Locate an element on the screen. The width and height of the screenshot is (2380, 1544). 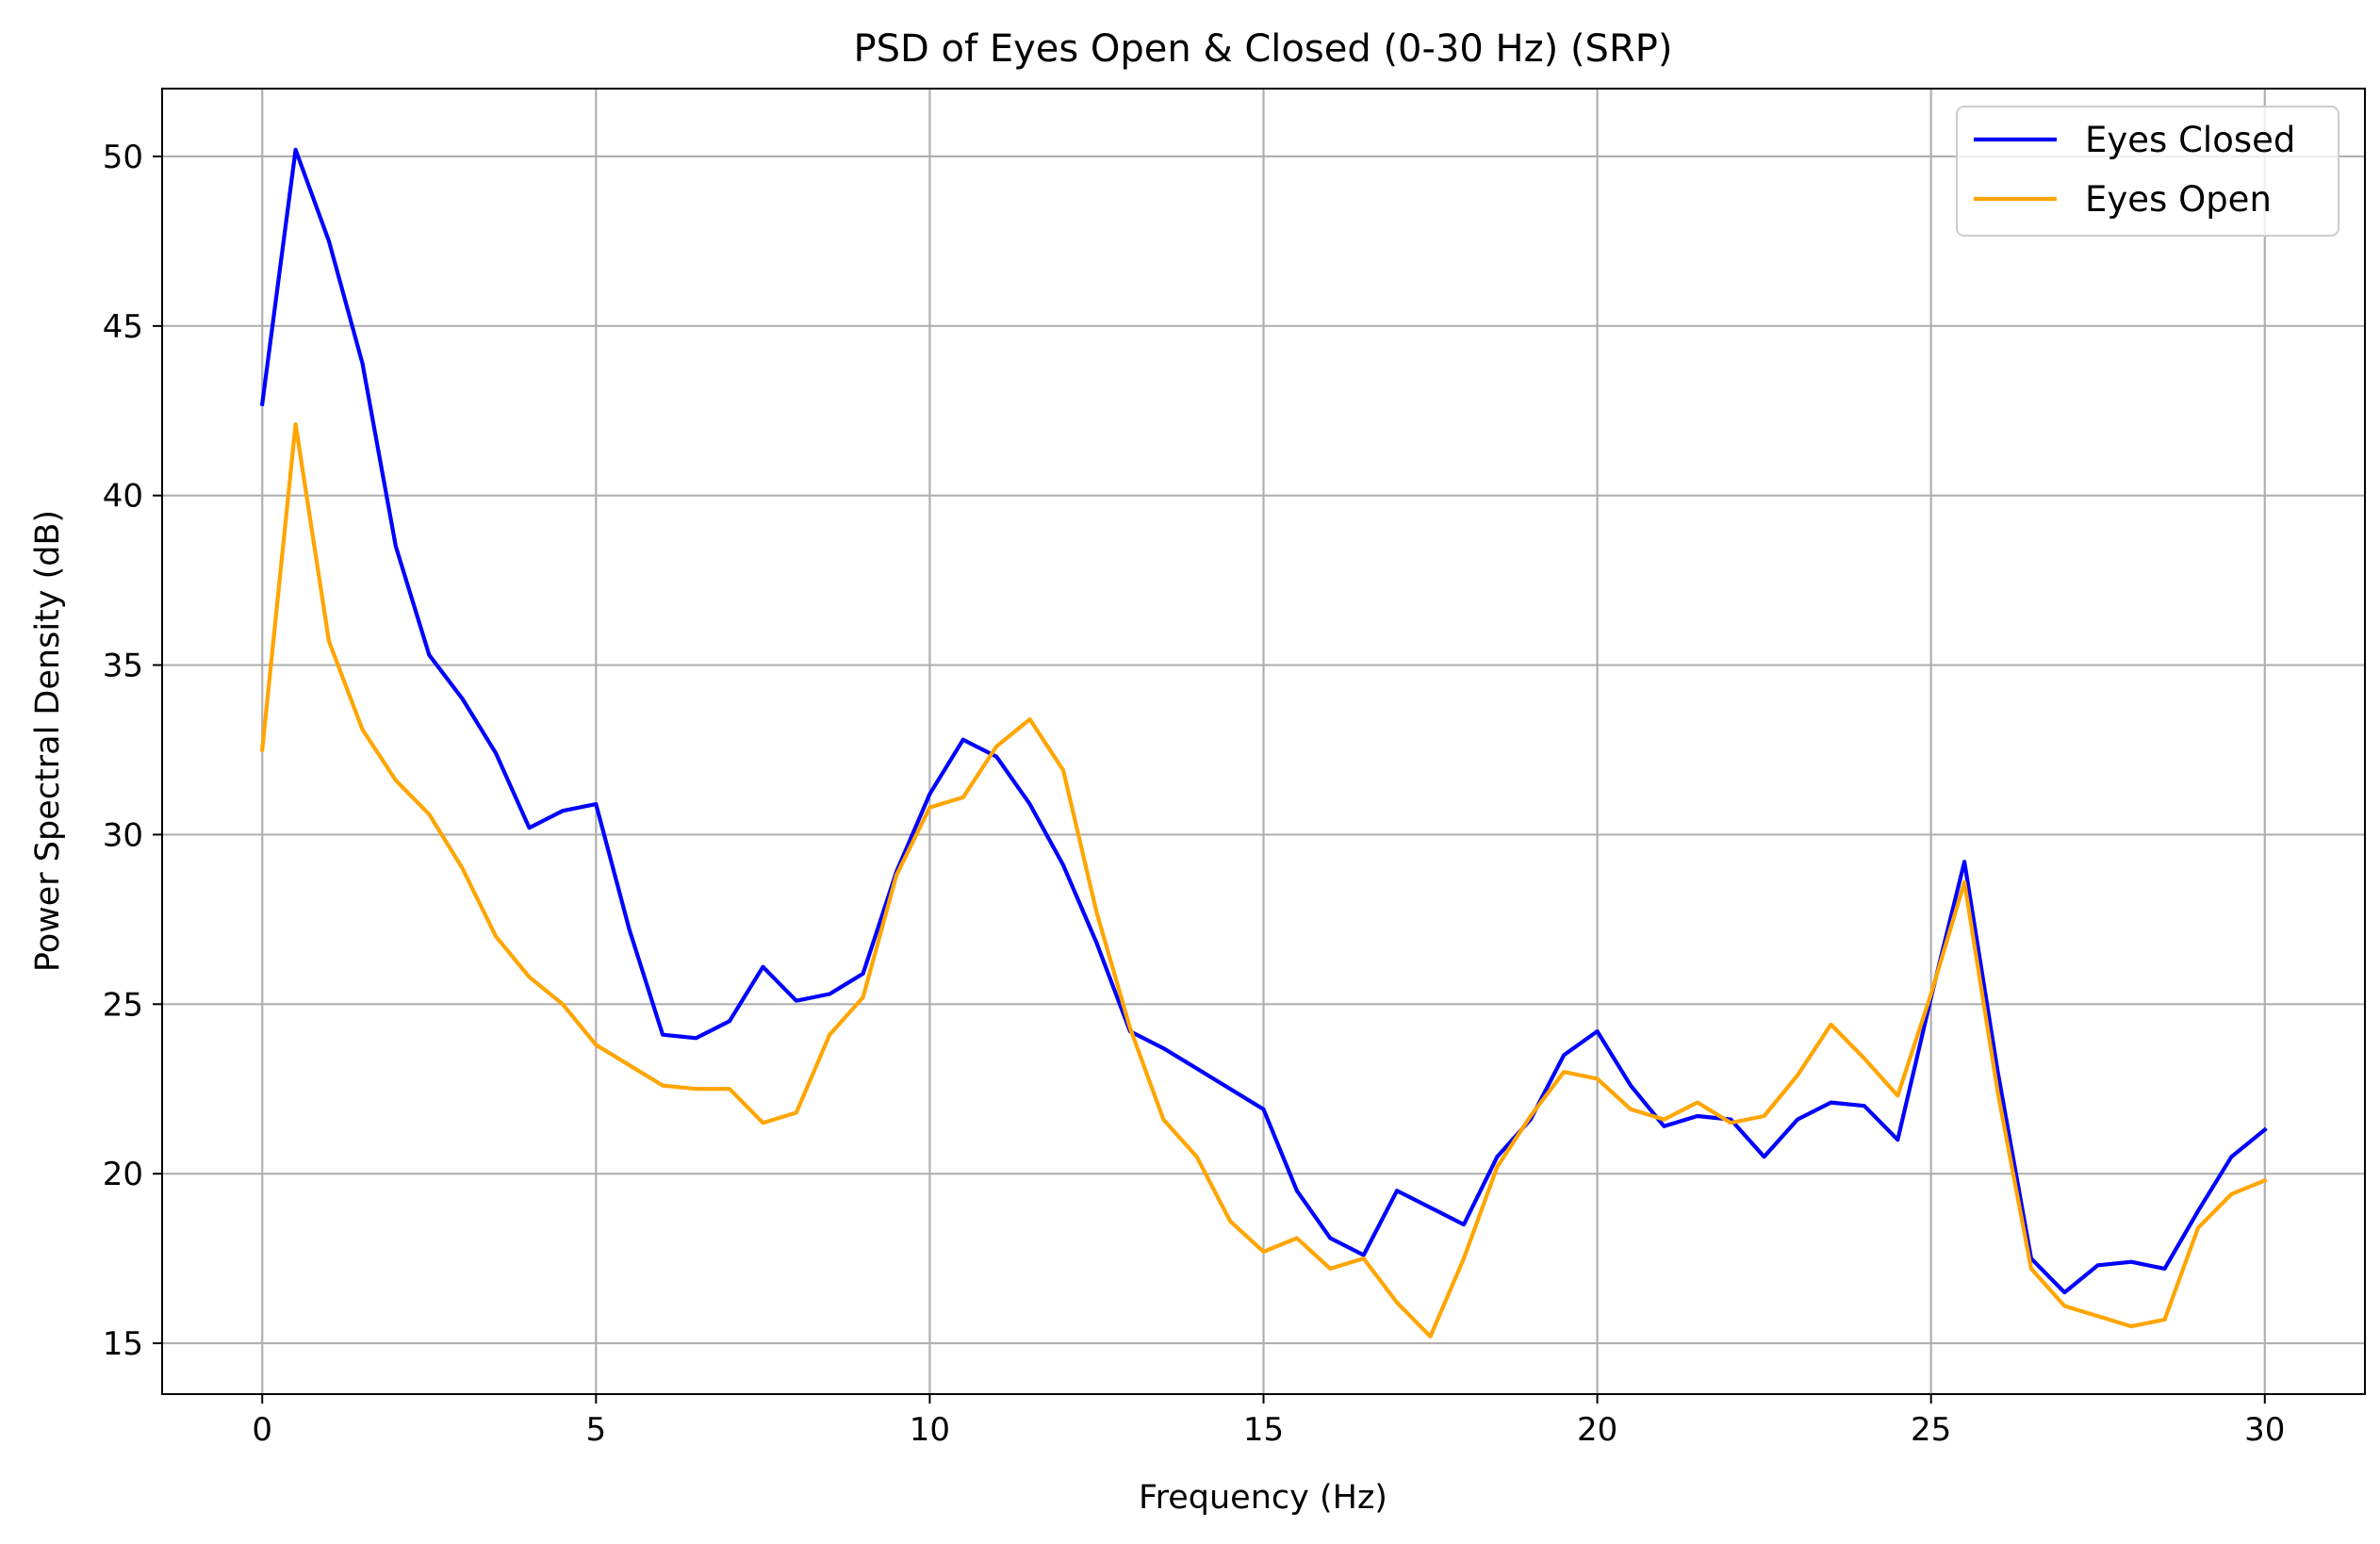
x-tick-label: 0 is located at coordinates (262, 1430).